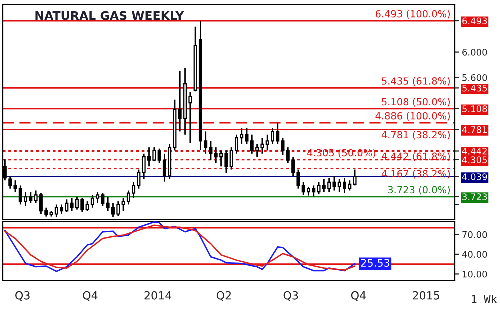 This screenshot has width=500, height=312. Describe the element at coordinates (419, 190) in the screenshot. I see `ref-line-label: 3.723 (0.0%)` at that location.